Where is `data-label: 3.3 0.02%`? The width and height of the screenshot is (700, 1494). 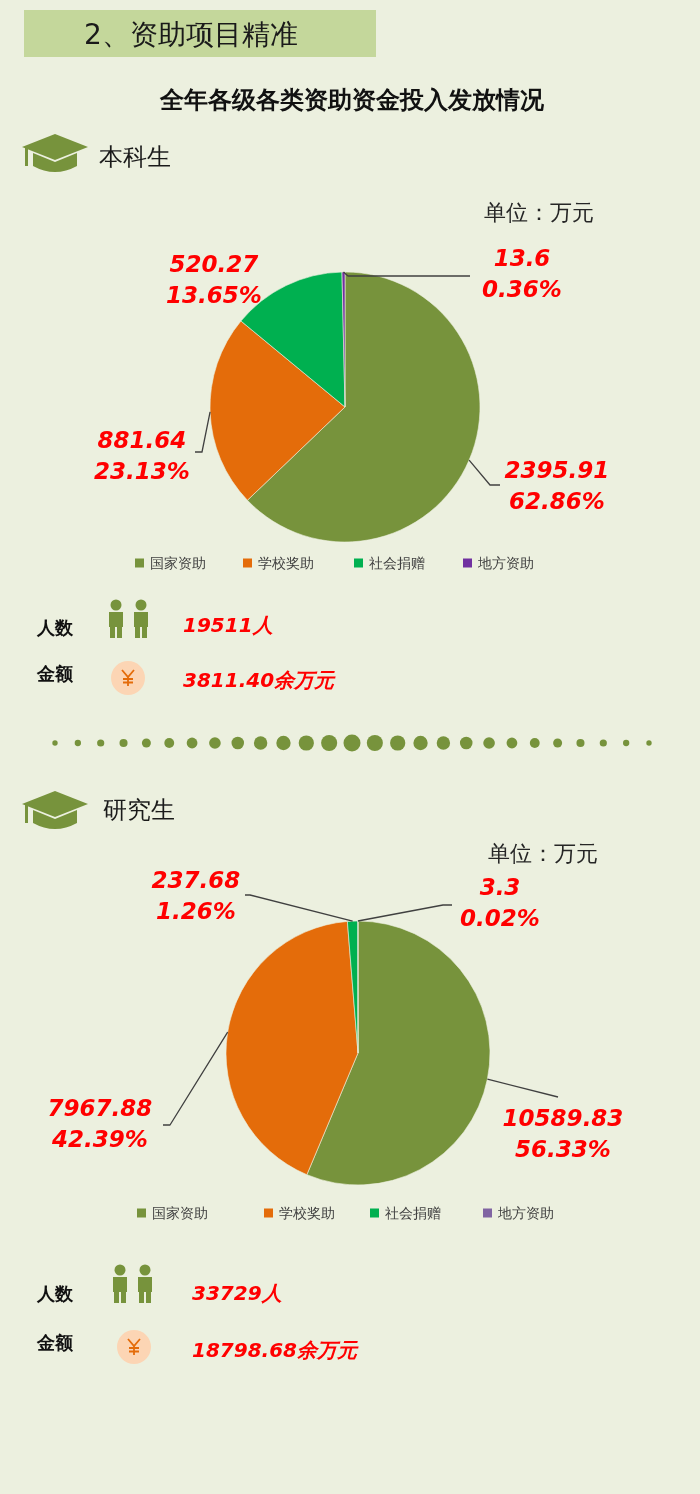 data-label: 3.3 0.02% is located at coordinates (500, 902).